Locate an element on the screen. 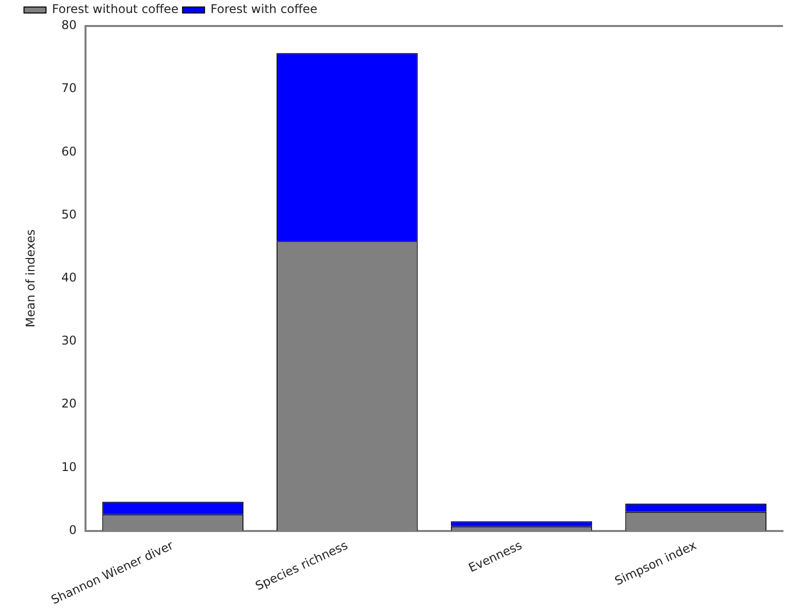  y-tick-label: 70 is located at coordinates (69, 88).